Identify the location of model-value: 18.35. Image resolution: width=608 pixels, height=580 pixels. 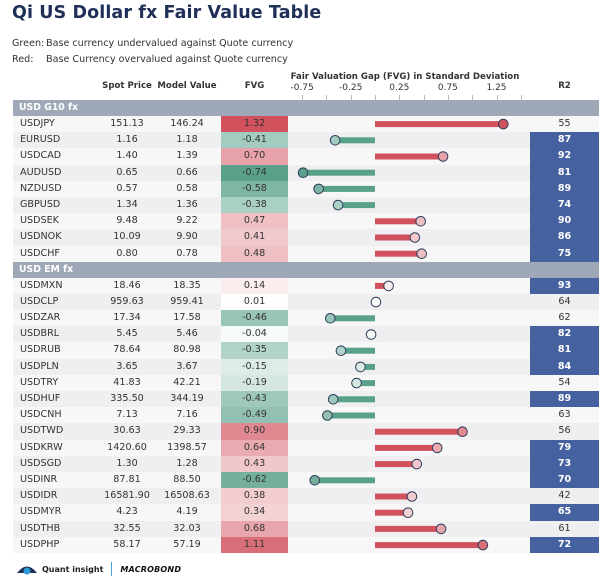
(187, 285).